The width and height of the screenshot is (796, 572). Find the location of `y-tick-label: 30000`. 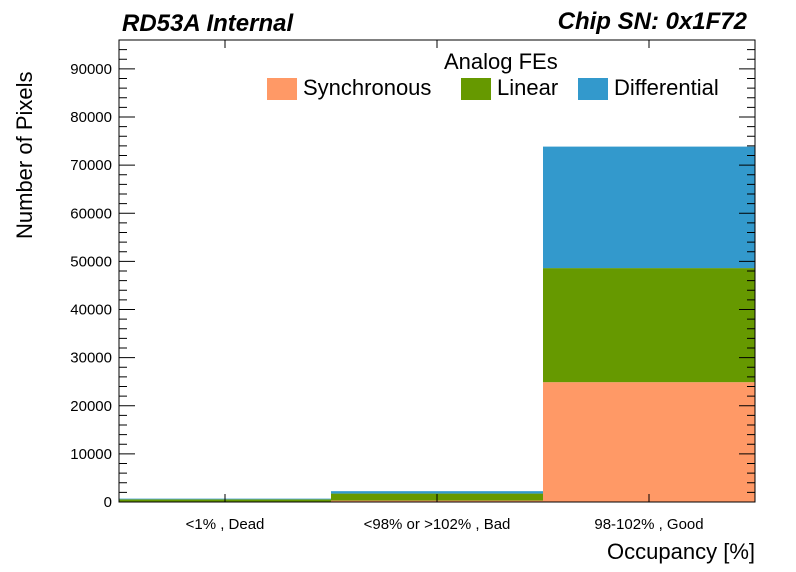

y-tick-label: 30000 is located at coordinates (91, 358).